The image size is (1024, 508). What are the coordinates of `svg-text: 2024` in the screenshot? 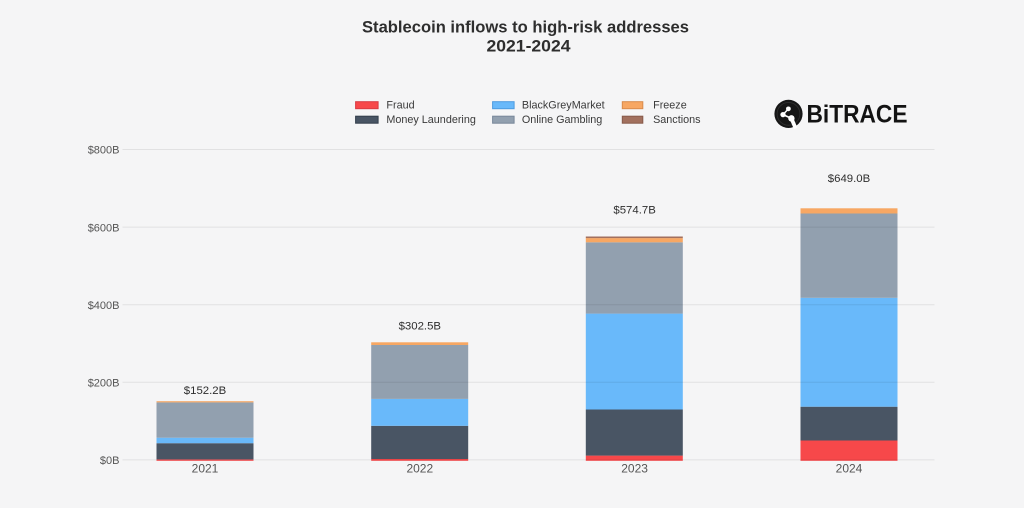 It's located at (849, 469).